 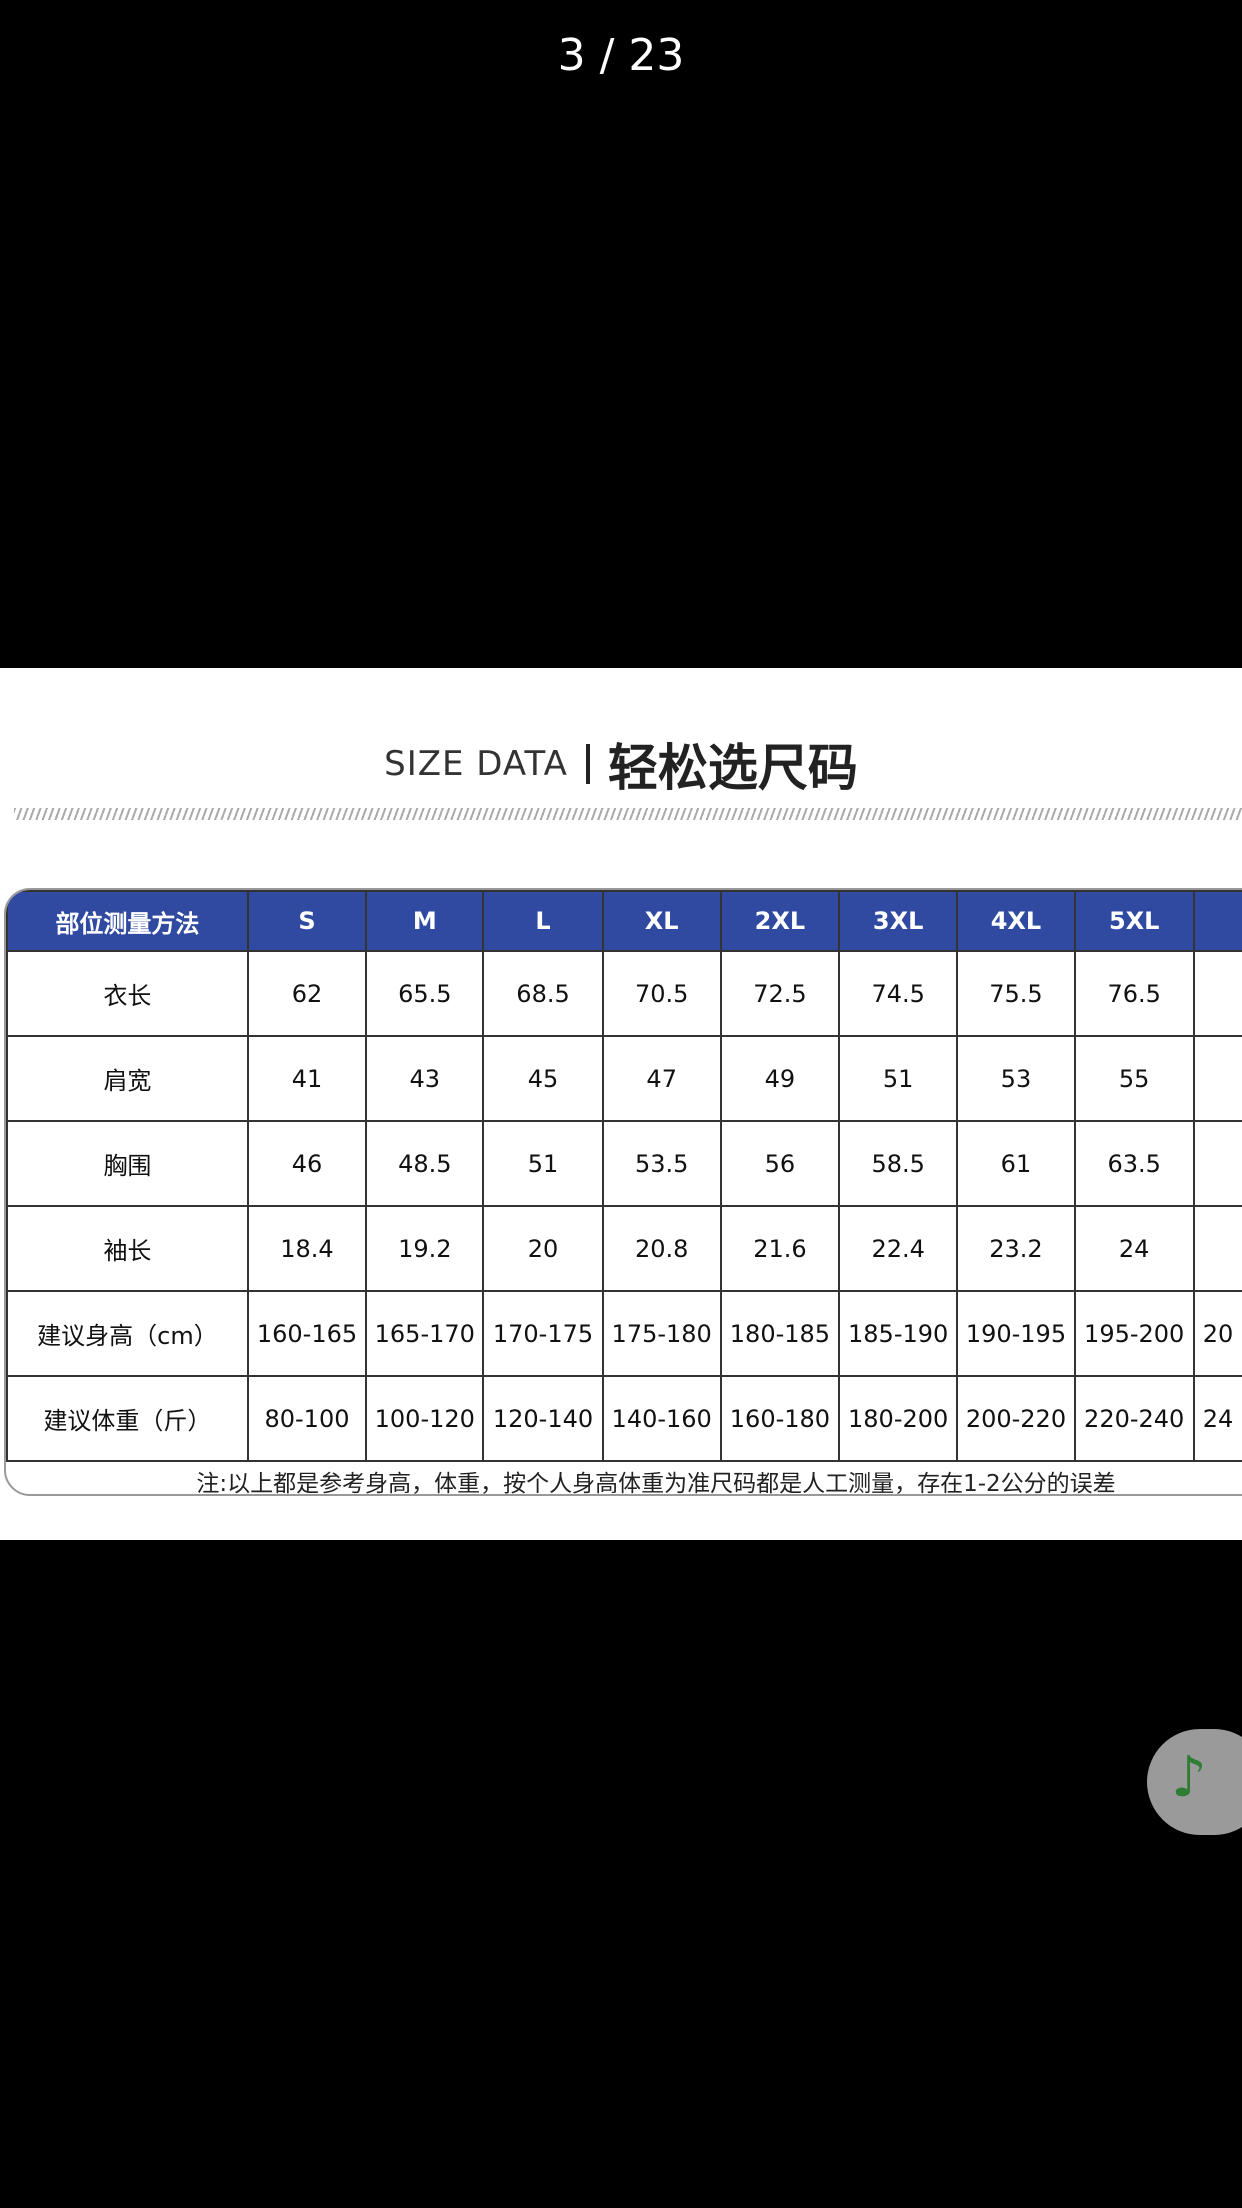 What do you see at coordinates (1217, 921) in the screenshot?
I see `size-header` at bounding box center [1217, 921].